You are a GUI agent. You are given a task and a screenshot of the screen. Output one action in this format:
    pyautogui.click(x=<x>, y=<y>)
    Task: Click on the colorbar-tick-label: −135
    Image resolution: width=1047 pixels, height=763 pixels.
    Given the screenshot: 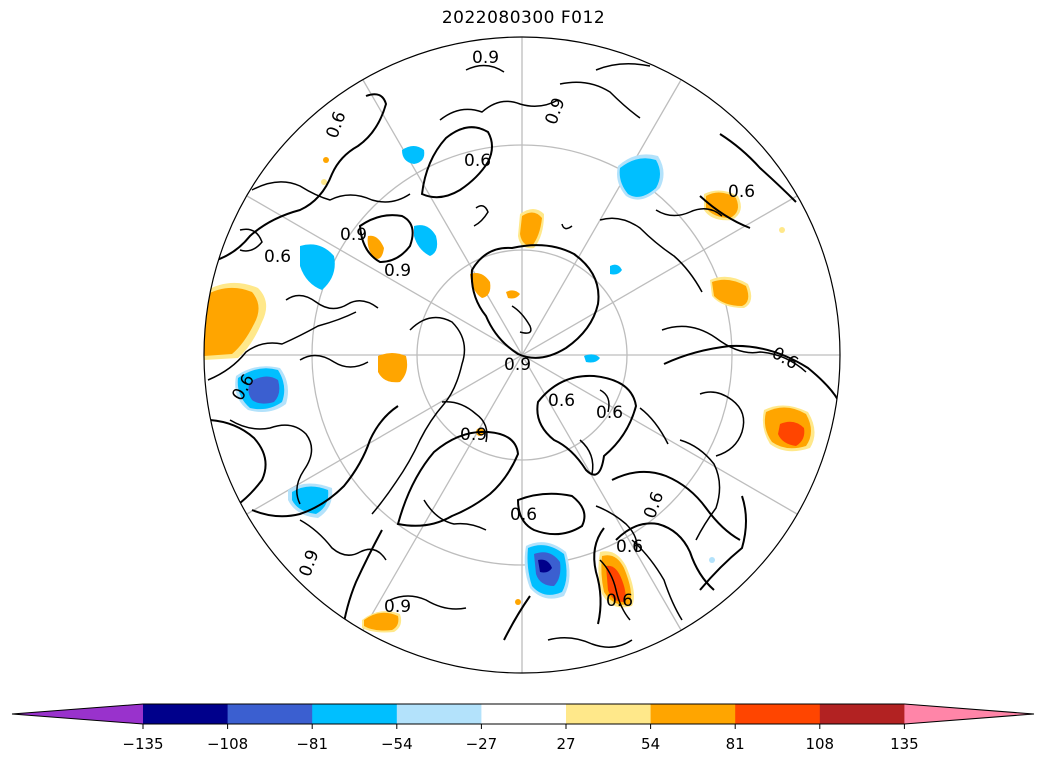 What is the action you would take?
    pyautogui.click(x=142, y=744)
    